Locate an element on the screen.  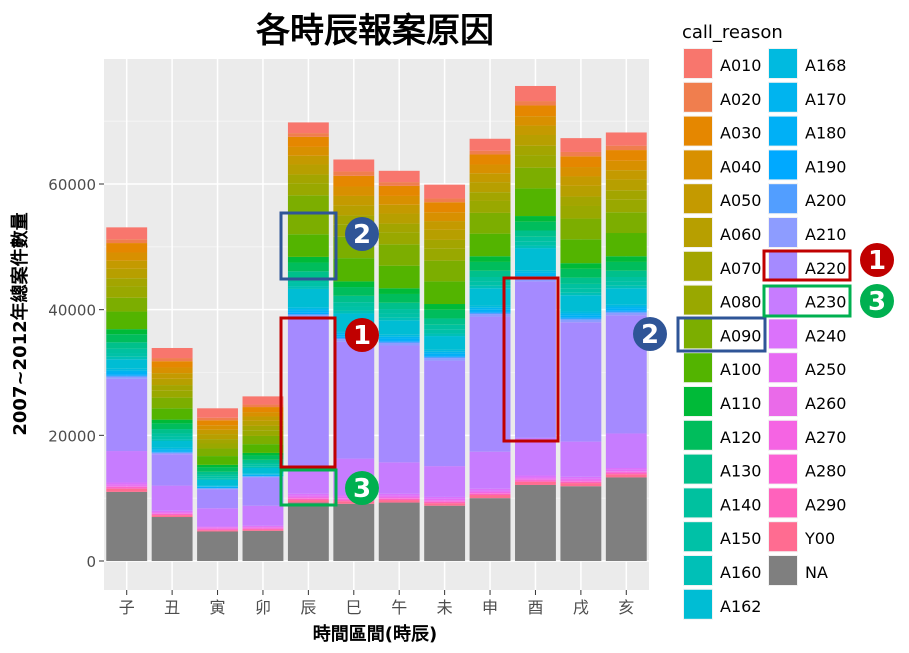
marker-number: 2 is located at coordinates (650, 335).